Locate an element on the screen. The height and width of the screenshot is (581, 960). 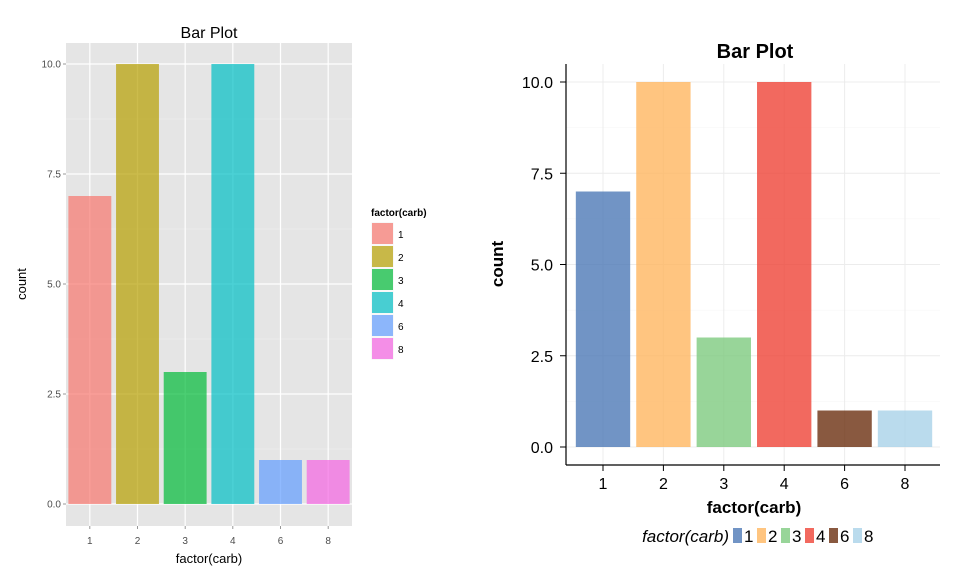
left-y-tick-label: 5.0 is located at coordinates (54, 285).